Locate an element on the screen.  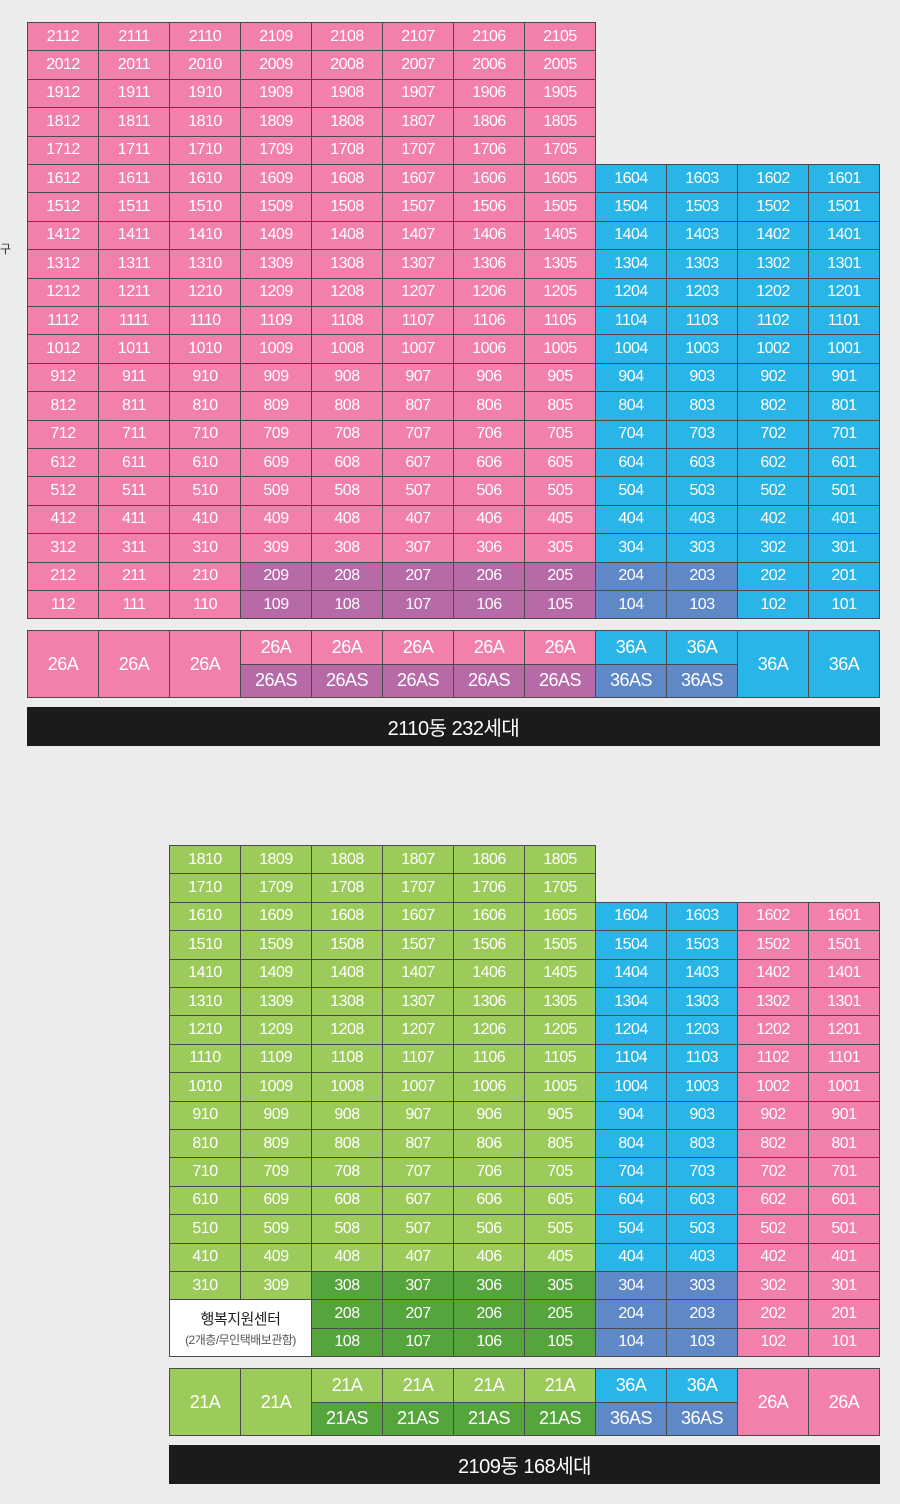
unit-cell: 1109 is located at coordinates (276, 1058).